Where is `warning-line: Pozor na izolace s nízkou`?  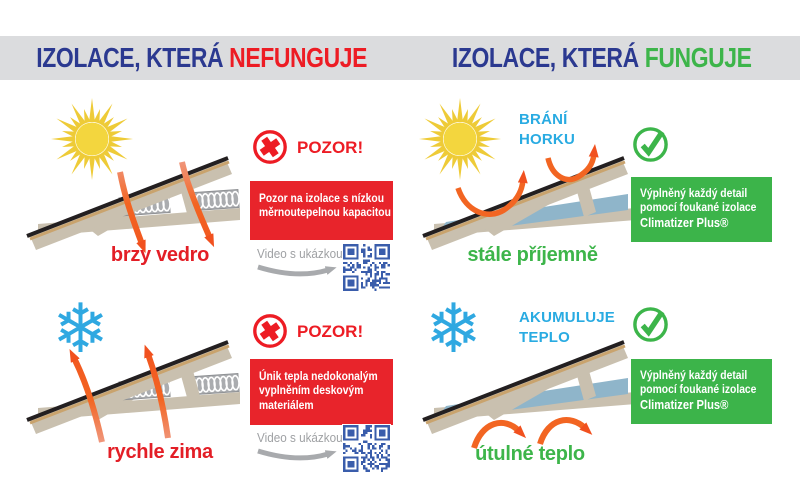
warning-line: Pozor na izolace s nízkou is located at coordinates (322, 198).